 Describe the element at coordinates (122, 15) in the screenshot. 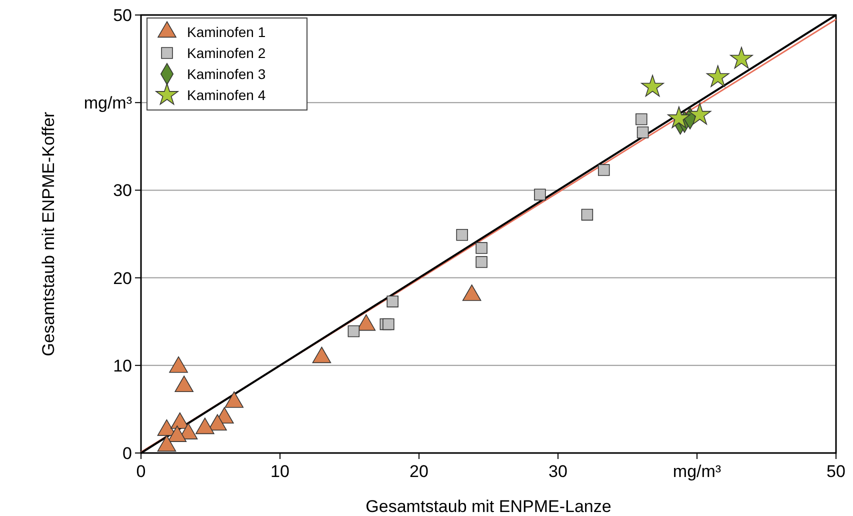

I see `y-tick-label: 50` at that location.